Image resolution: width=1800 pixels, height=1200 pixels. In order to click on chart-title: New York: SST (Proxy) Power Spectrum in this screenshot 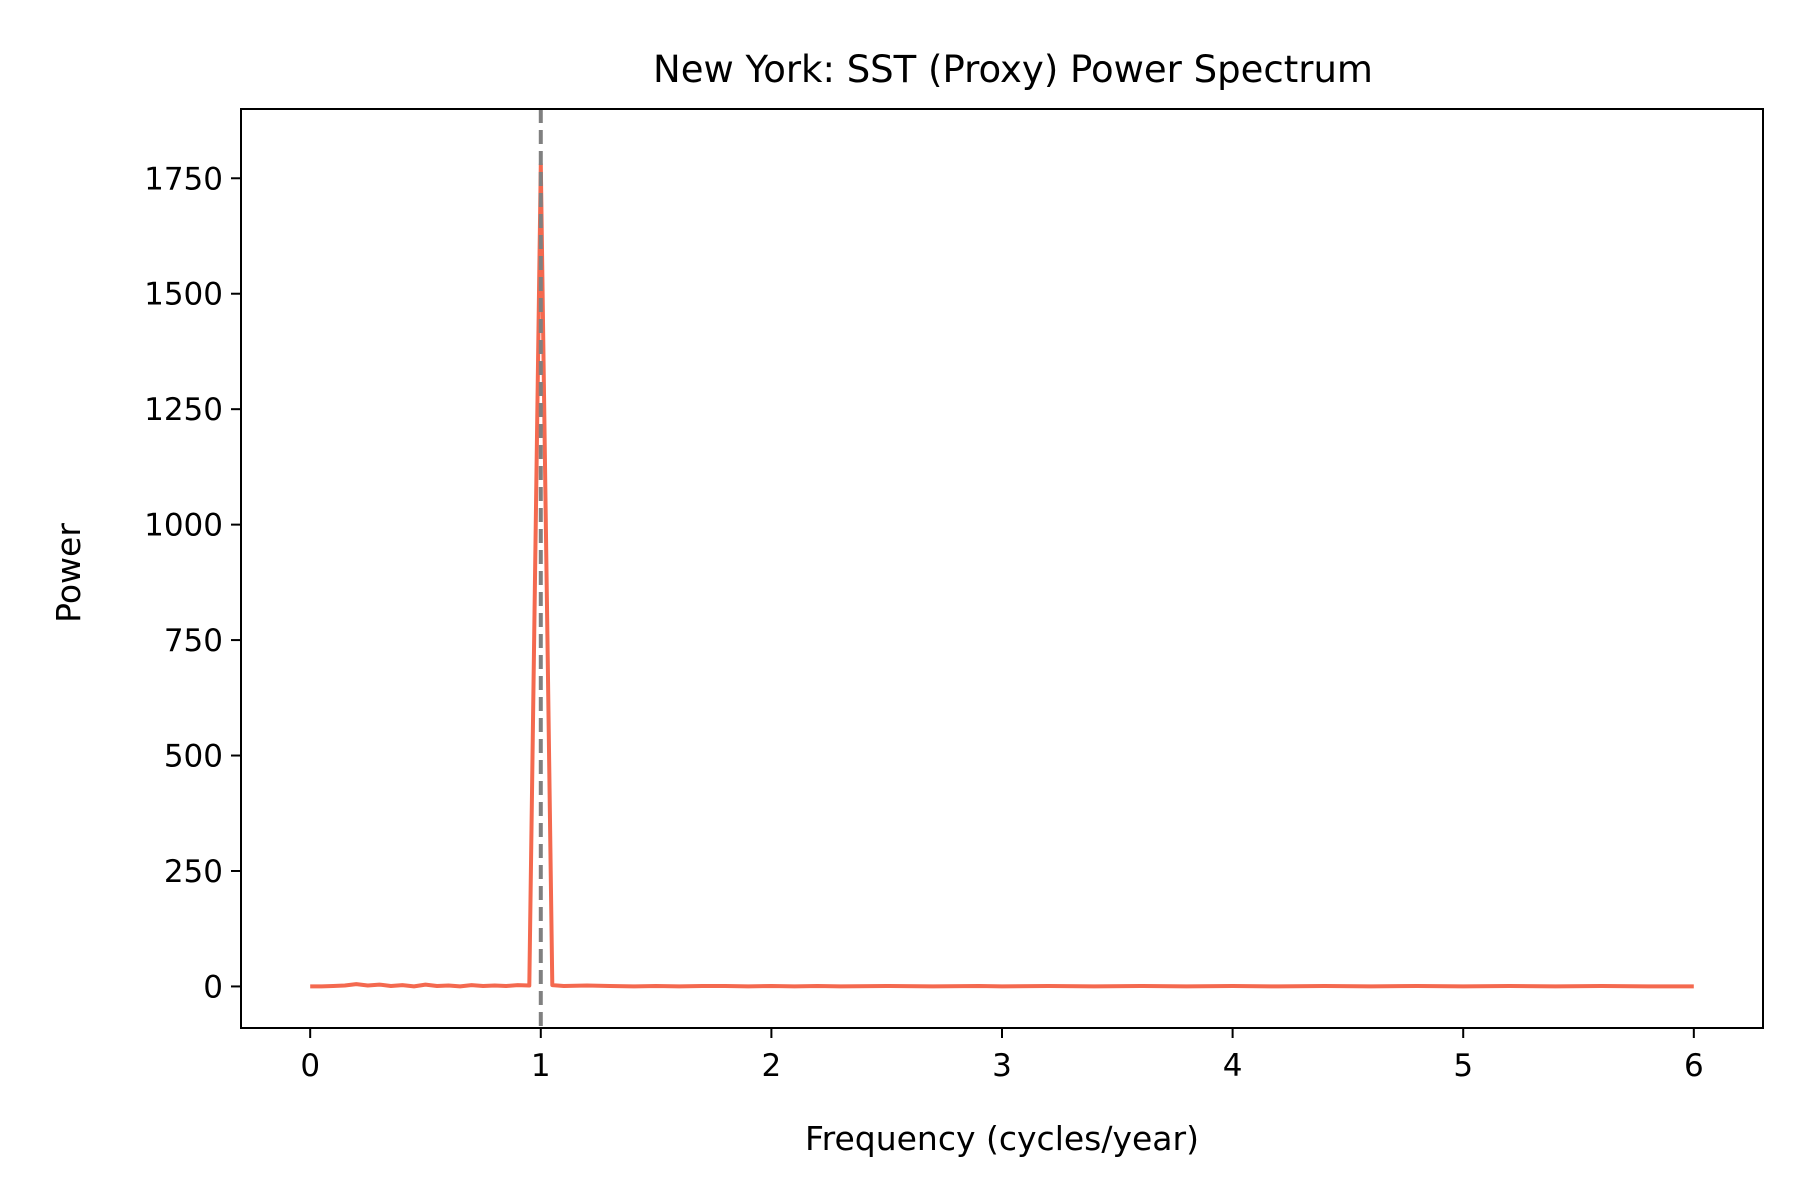, I will do `click(1013, 69)`.